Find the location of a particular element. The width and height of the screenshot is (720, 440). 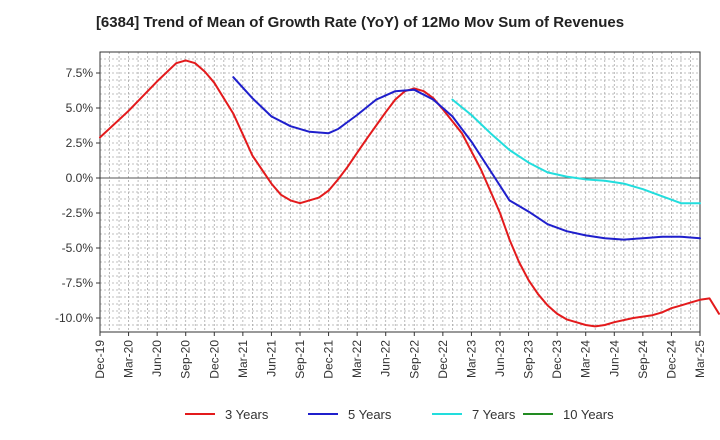

legend-label: 10 Years is located at coordinates (588, 414).